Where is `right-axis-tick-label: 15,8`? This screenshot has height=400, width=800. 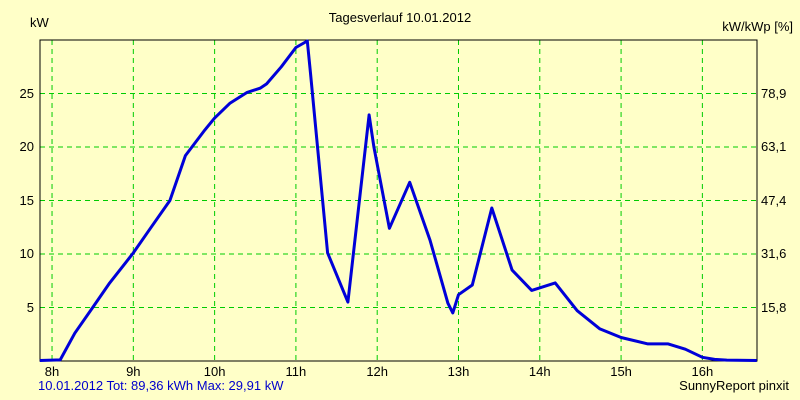 right-axis-tick-label: 15,8 is located at coordinates (774, 307).